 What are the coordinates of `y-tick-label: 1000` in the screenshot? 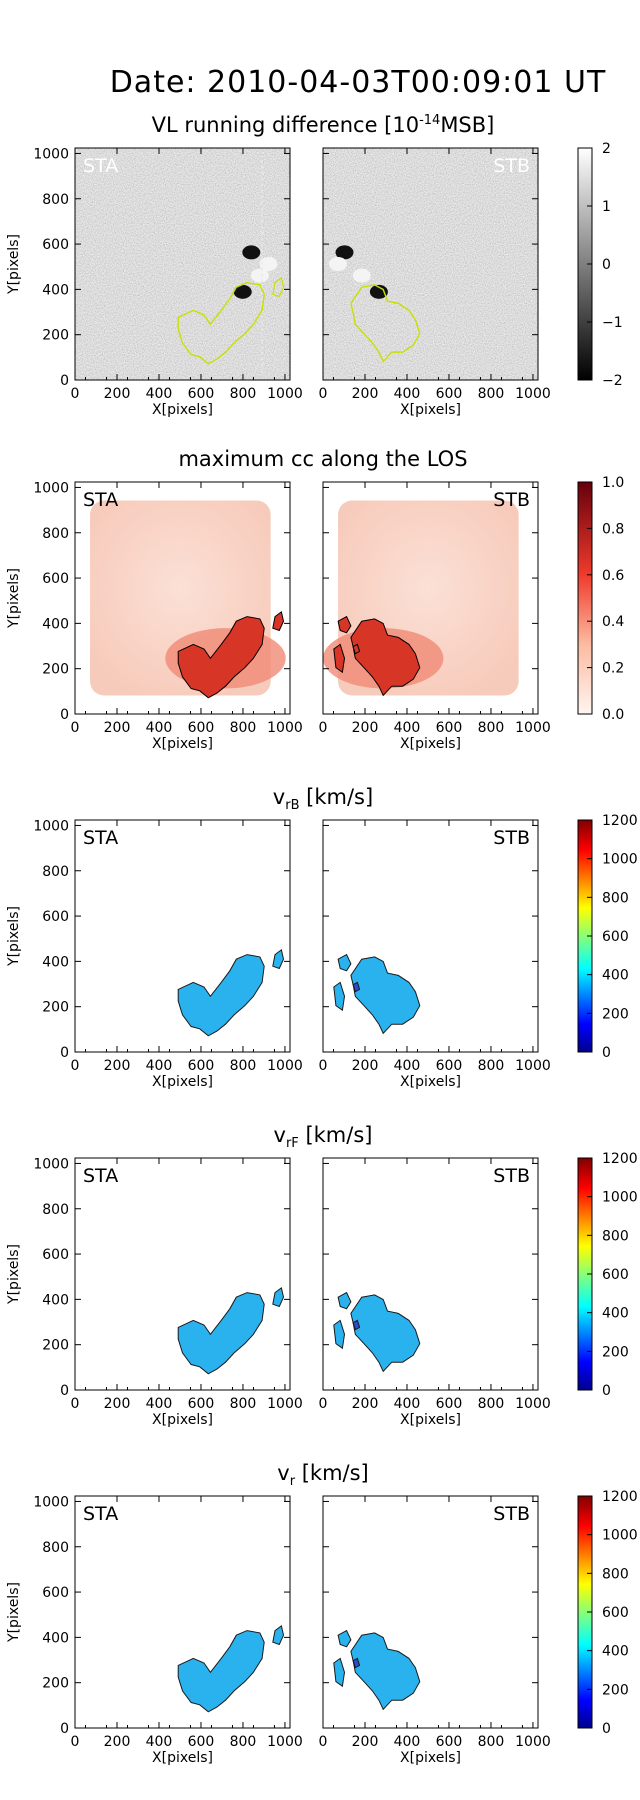 It's located at (51, 1502).